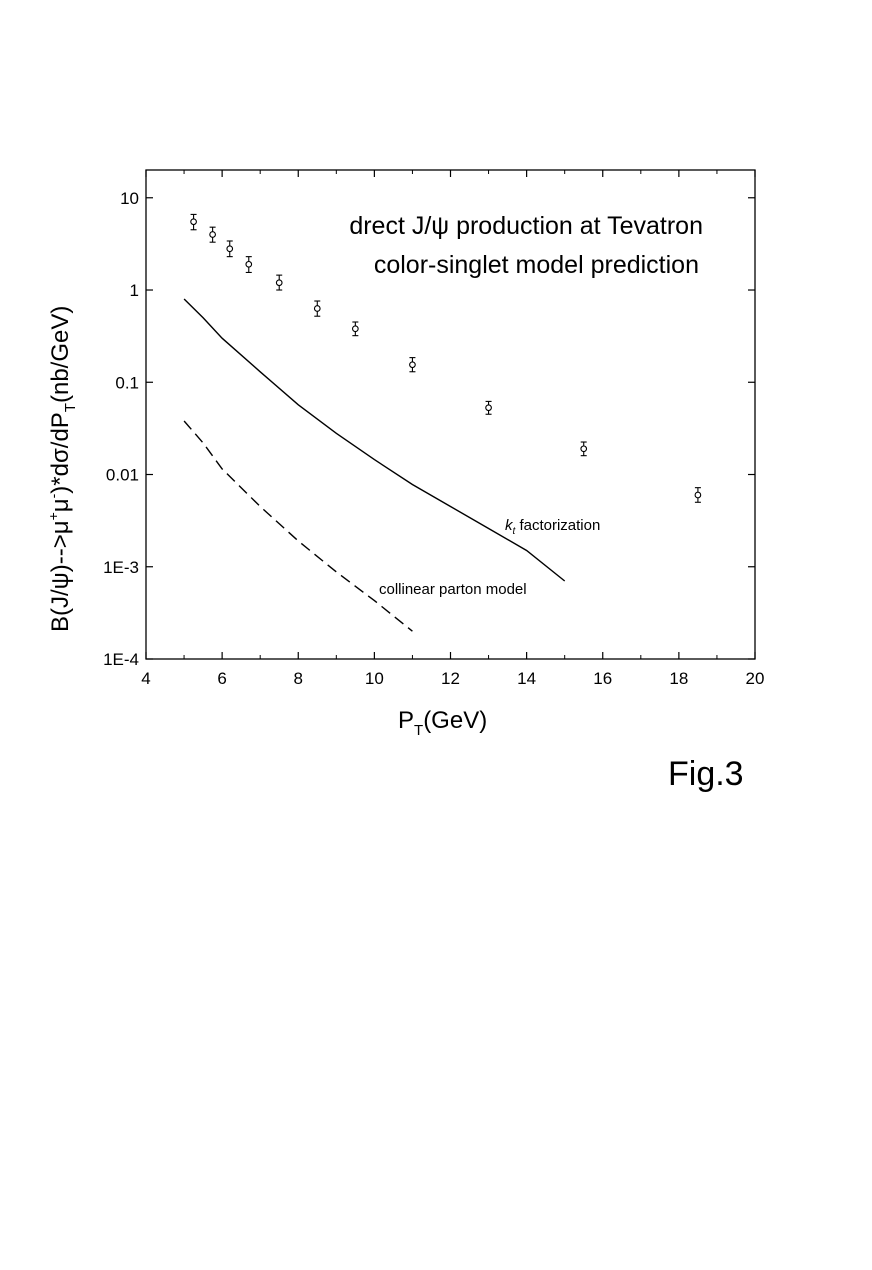  What do you see at coordinates (122, 475) in the screenshot?
I see `y-tick-label: 0.01` at bounding box center [122, 475].